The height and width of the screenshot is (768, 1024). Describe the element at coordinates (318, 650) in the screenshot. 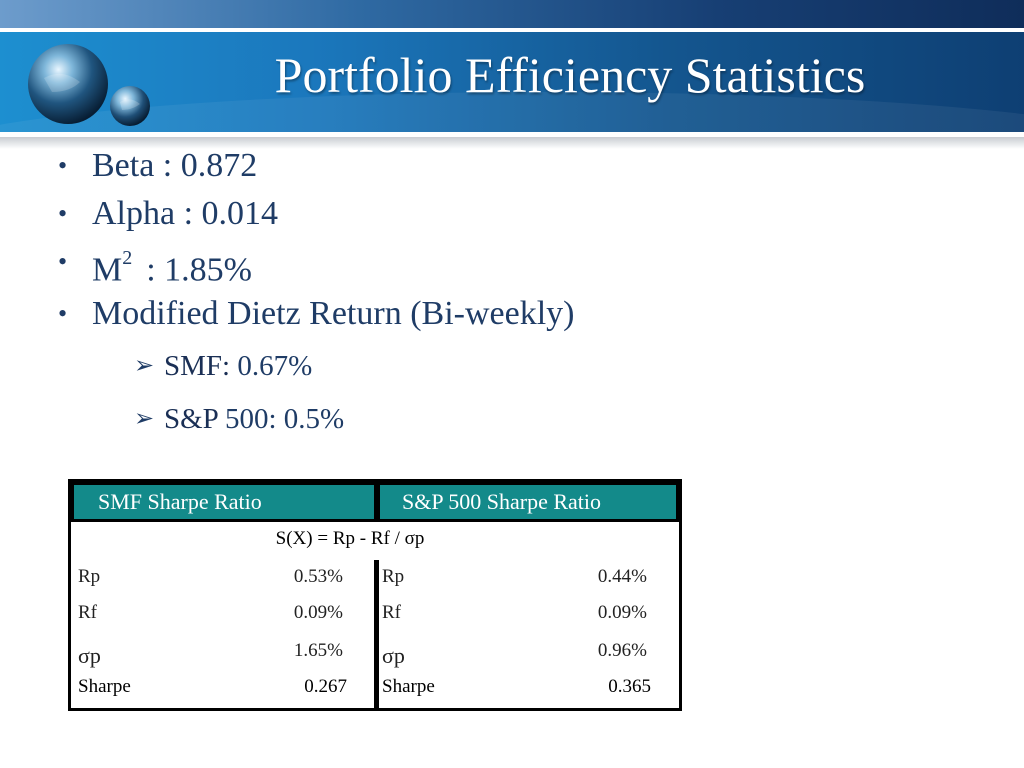

I see `left-row-value: 1.65%` at that location.